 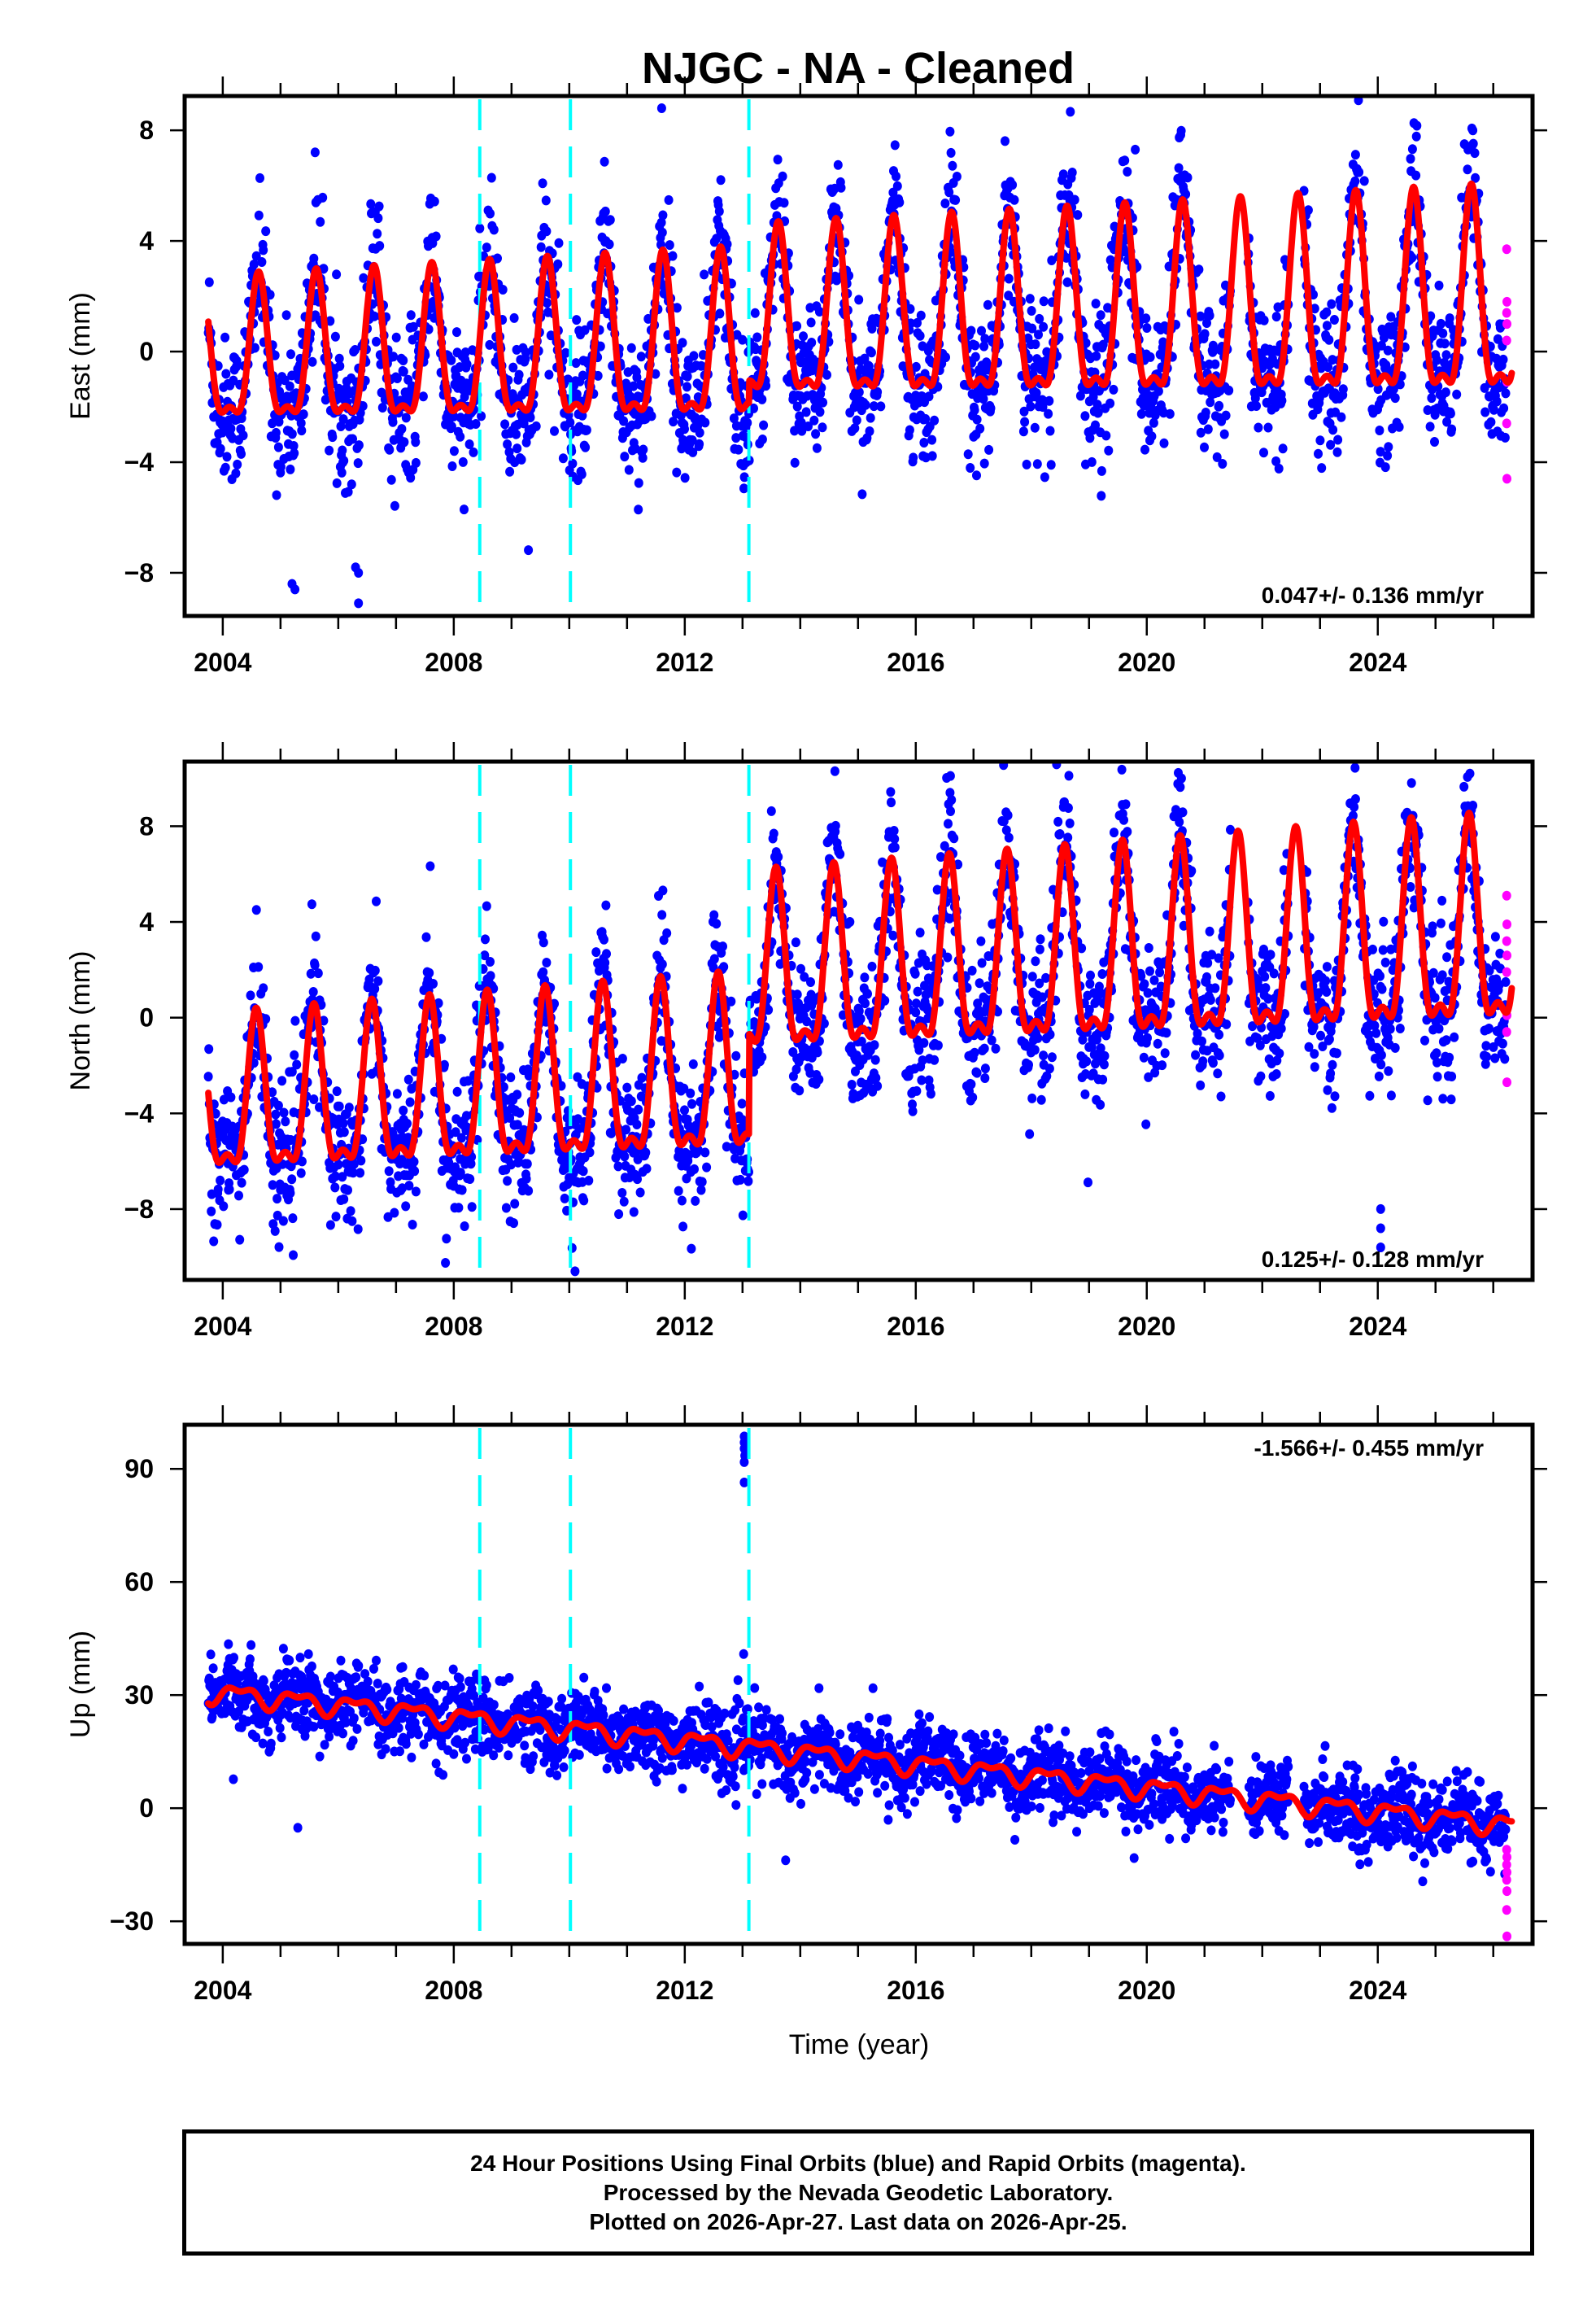 What do you see at coordinates (684, 662) in the screenshot?
I see `x-tick-label: 2012` at bounding box center [684, 662].